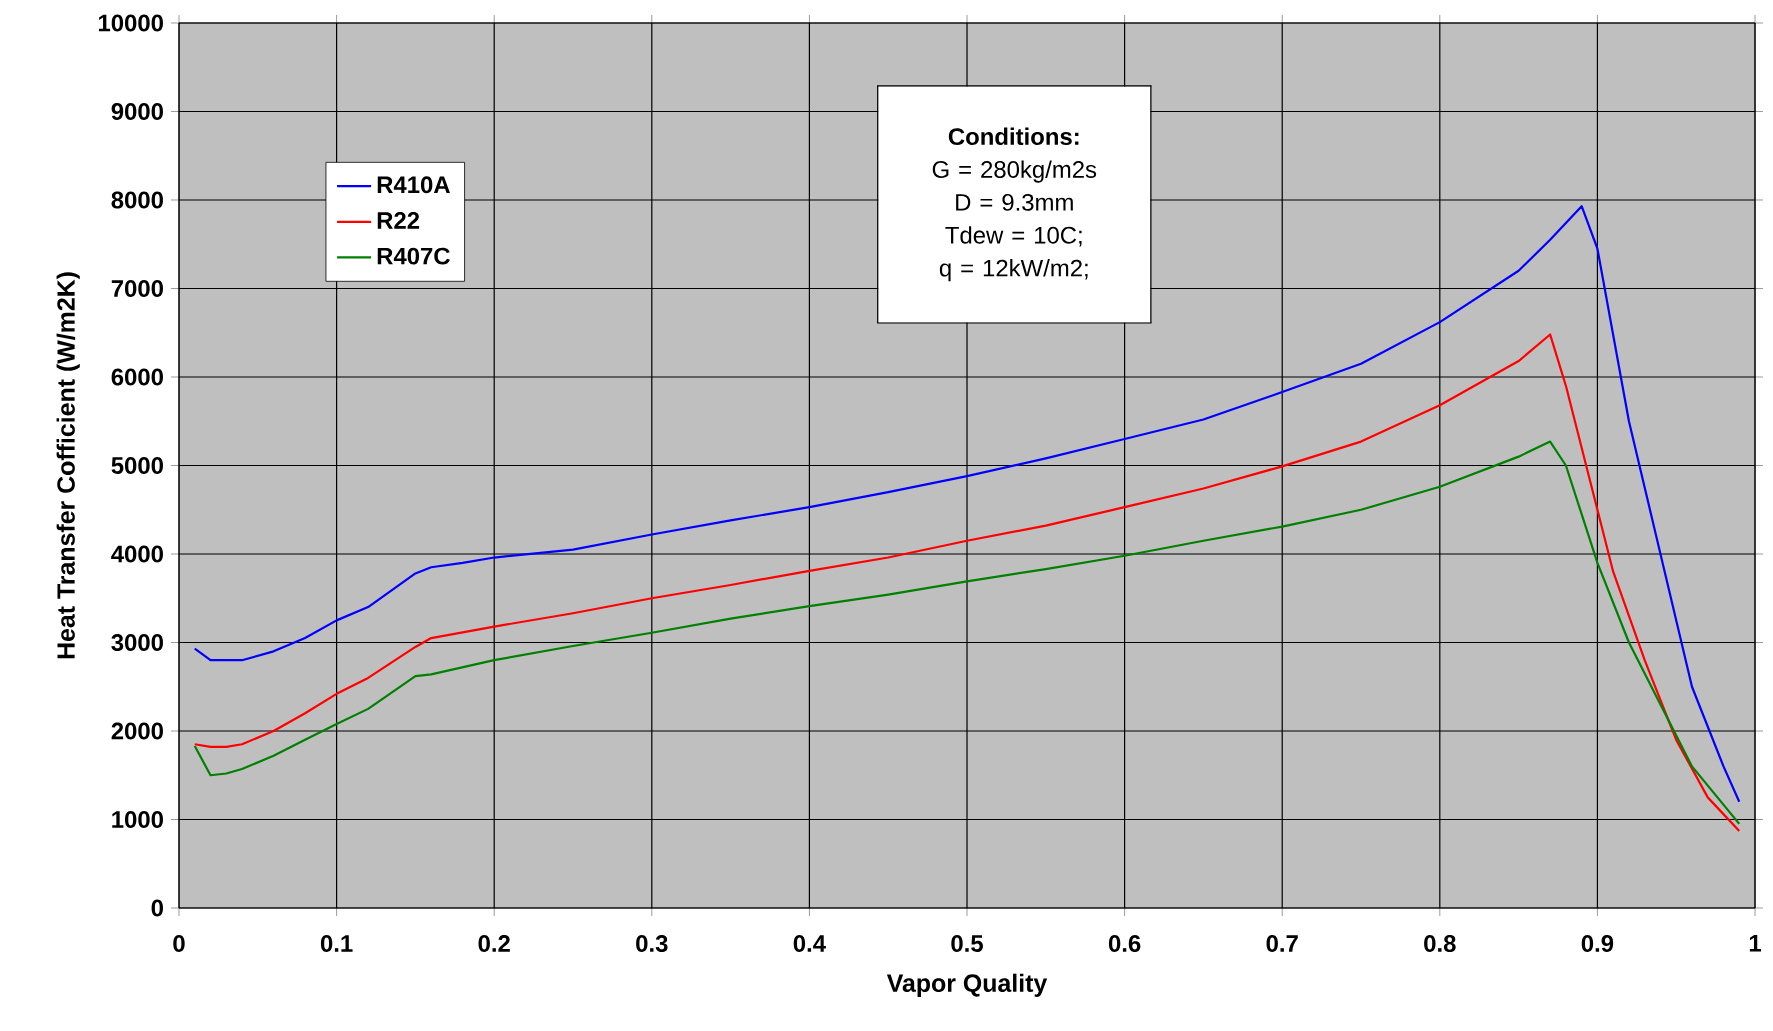  Describe the element at coordinates (967, 943) in the screenshot. I see `x-tick-label: 0.5` at that location.